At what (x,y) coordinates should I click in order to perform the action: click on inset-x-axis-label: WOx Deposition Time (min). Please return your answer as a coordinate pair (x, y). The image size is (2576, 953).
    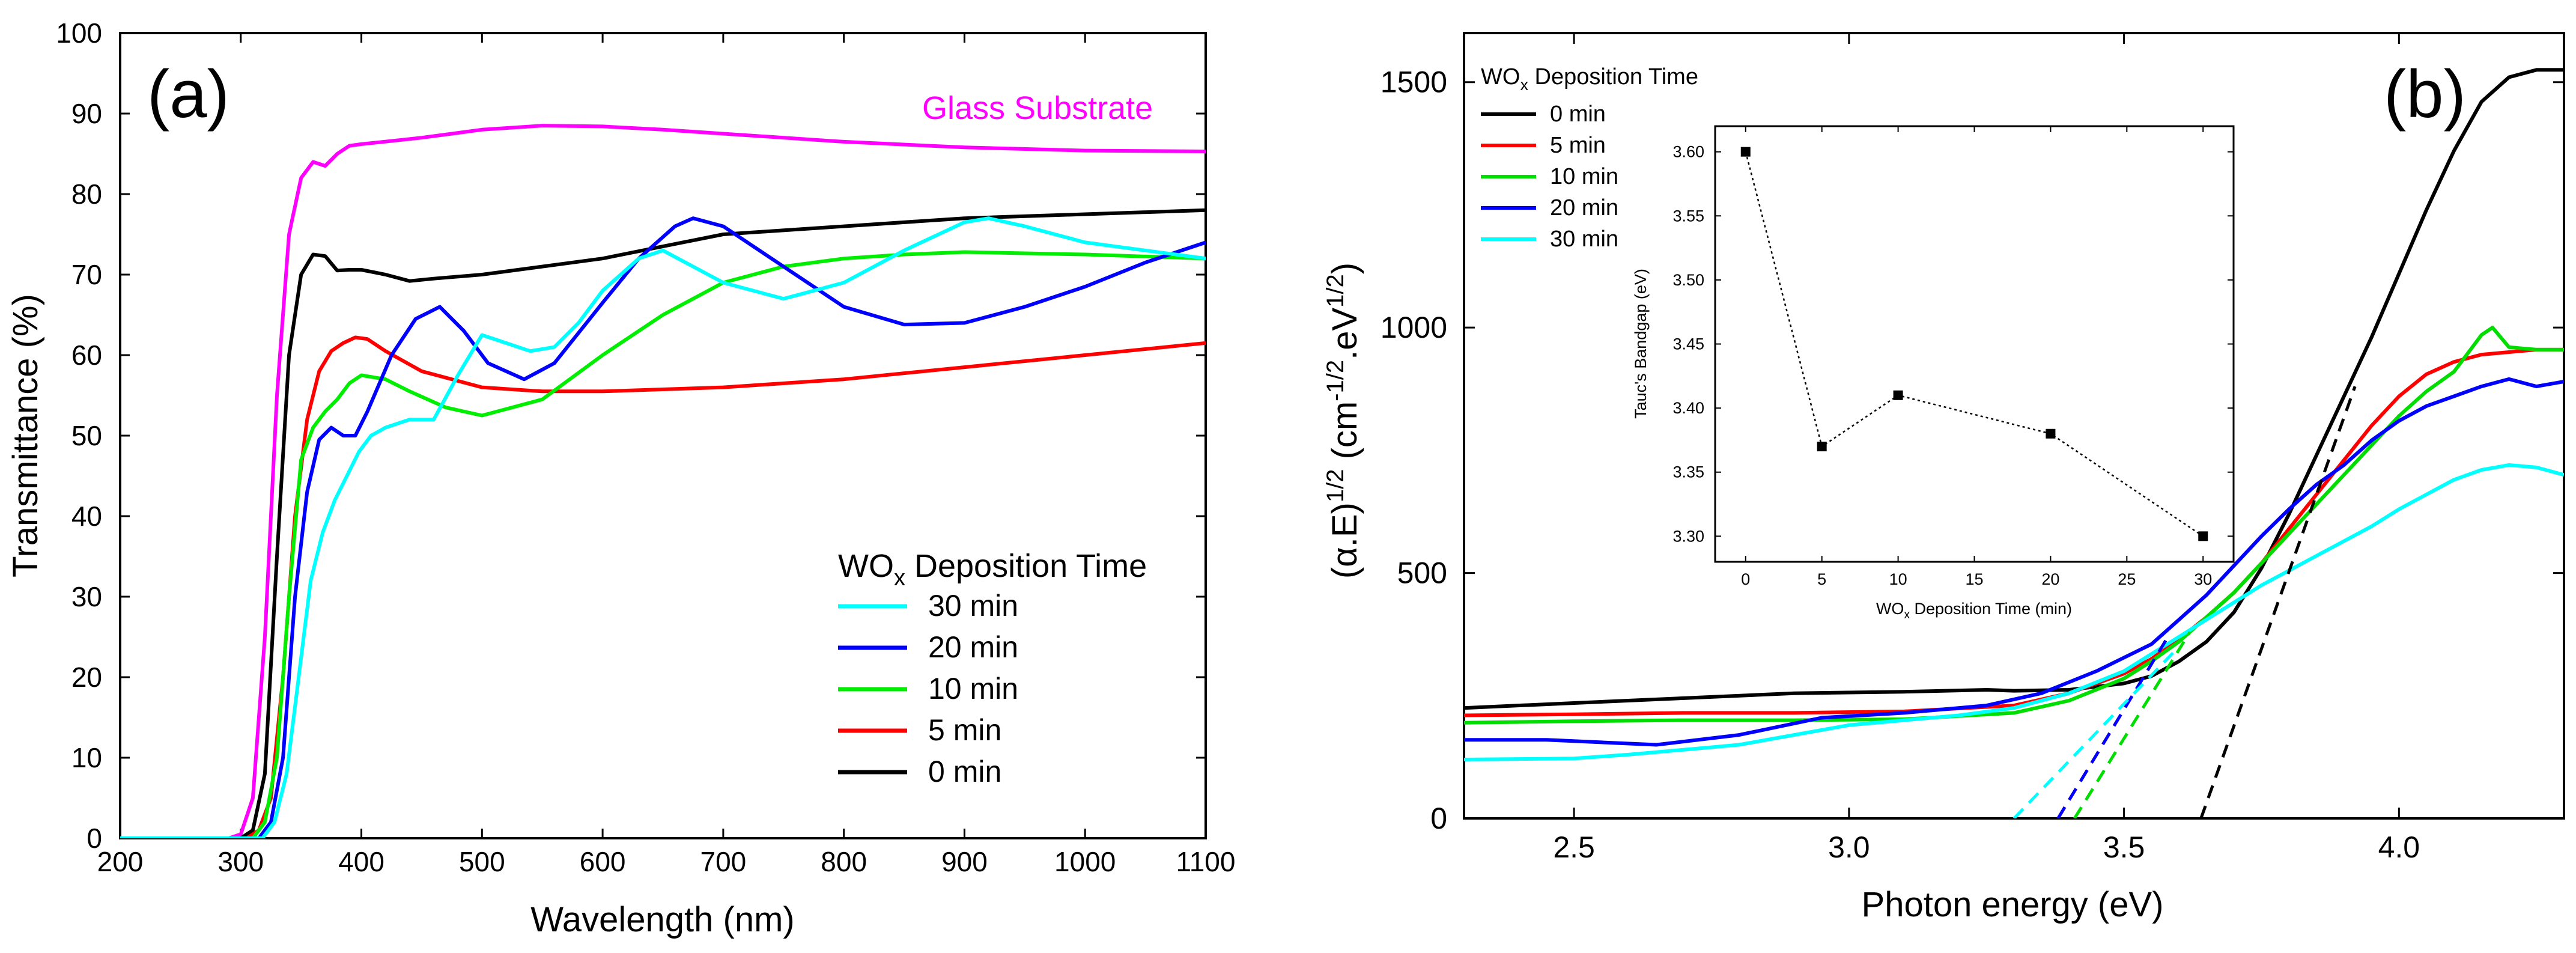
    Looking at the image, I should click on (1974, 610).